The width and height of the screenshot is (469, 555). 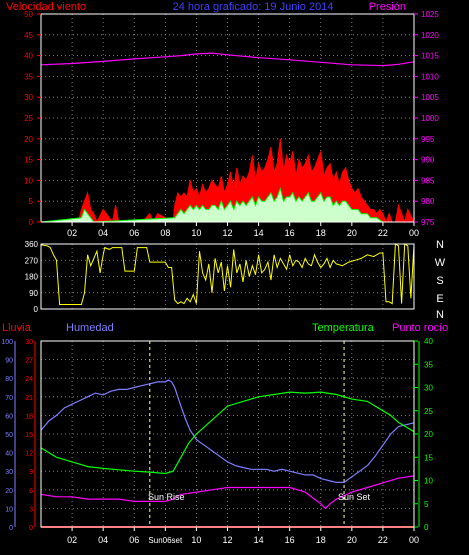 I want to click on humidity-y-tick-label: 50, so click(x=9, y=435).